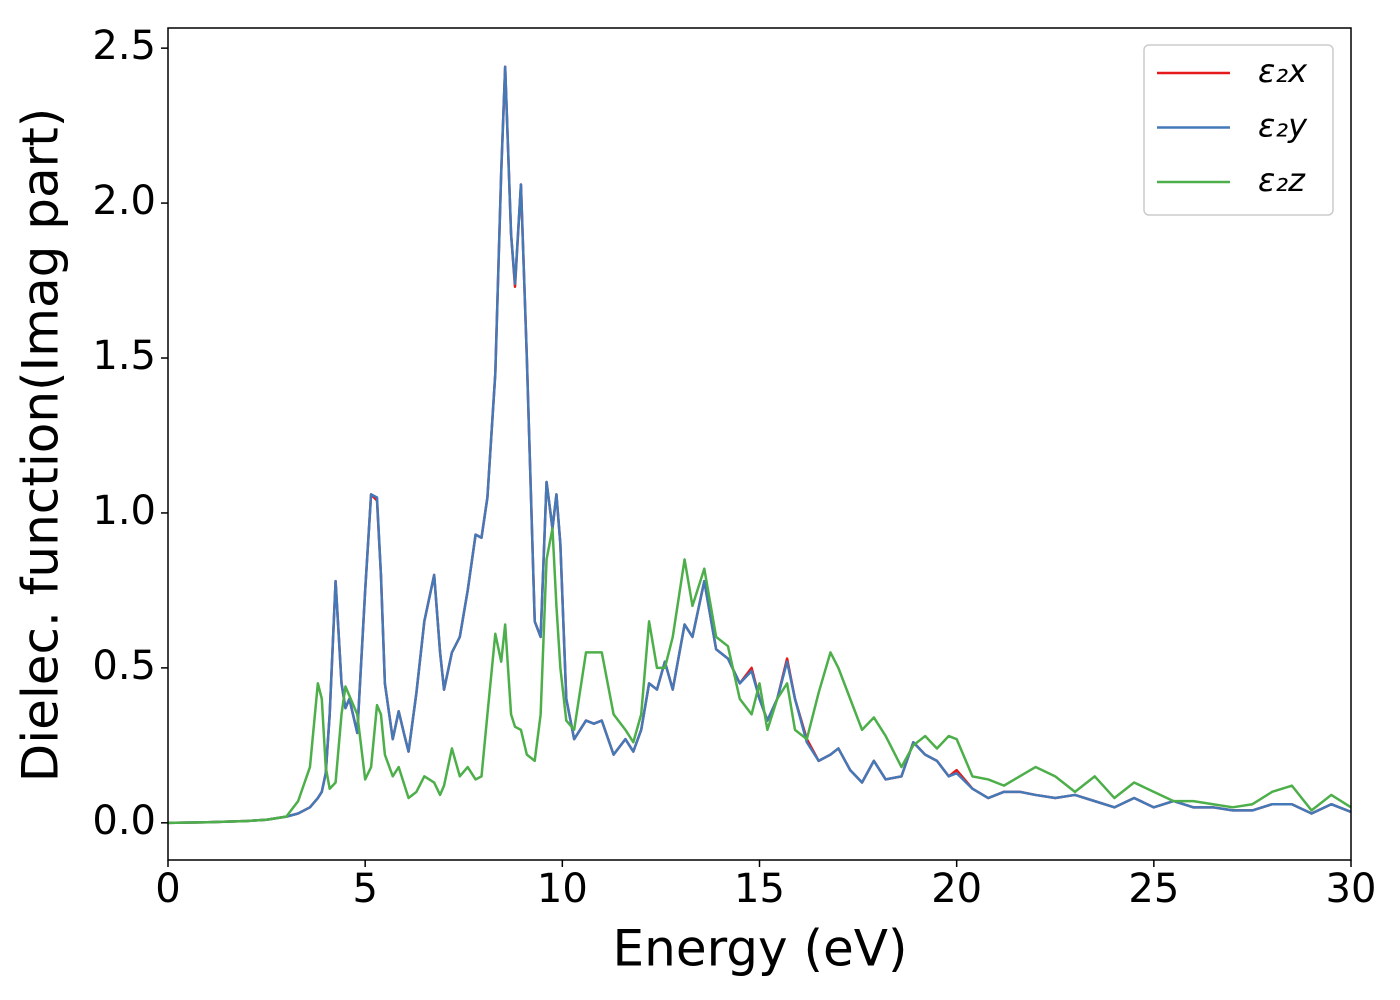 The image size is (1400, 1000). Describe the element at coordinates (562, 889) in the screenshot. I see `x-tick-label: 10` at that location.